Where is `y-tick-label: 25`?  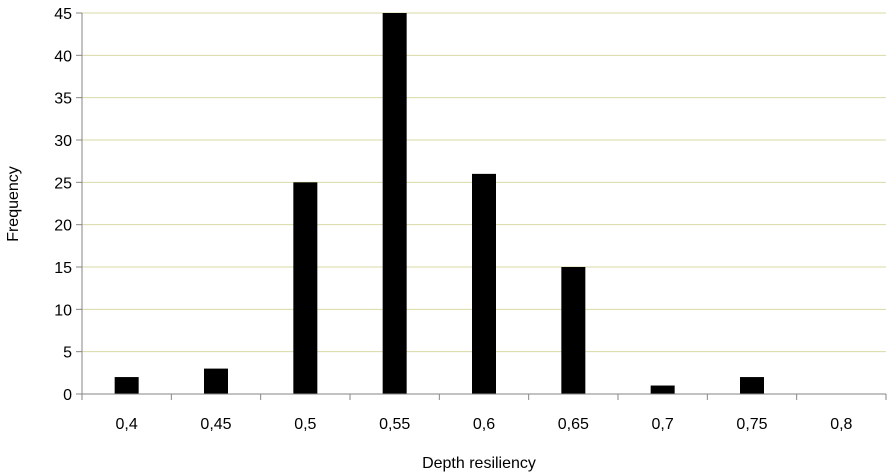
y-tick-label: 25 is located at coordinates (63, 183).